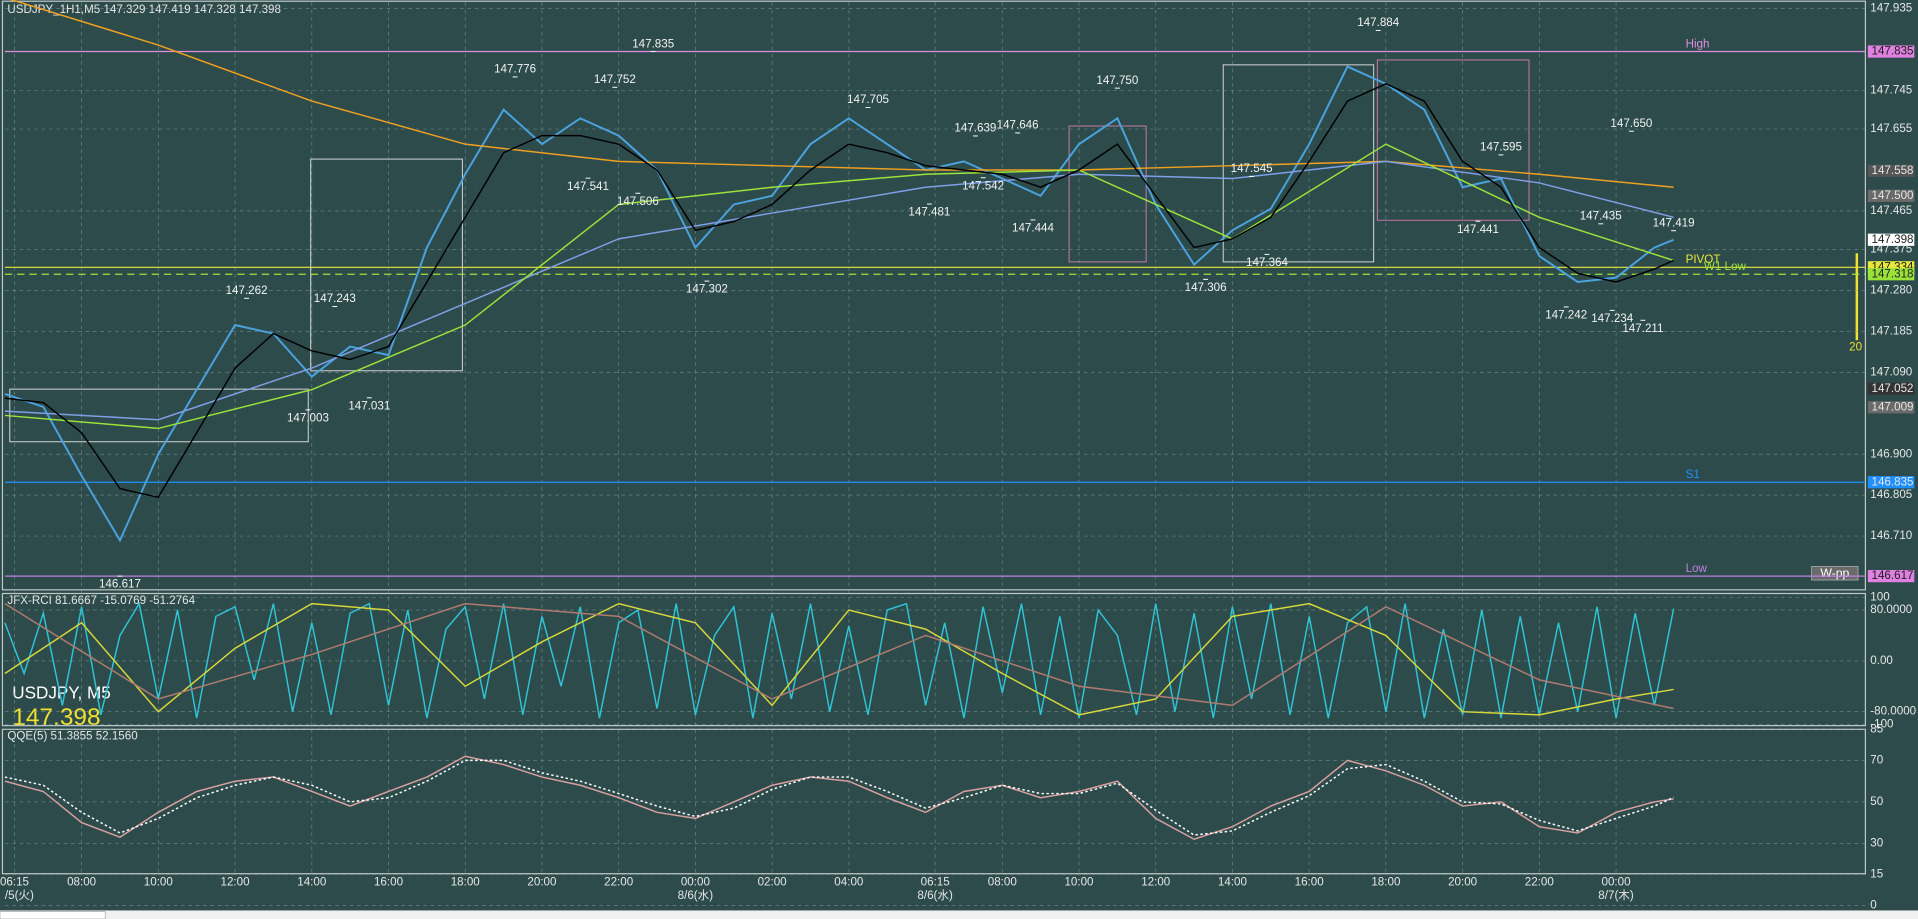 Image resolution: width=1918 pixels, height=919 pixels. Describe the element at coordinates (1893, 406) in the screenshot. I see `price-tag-label: 147.009` at that location.